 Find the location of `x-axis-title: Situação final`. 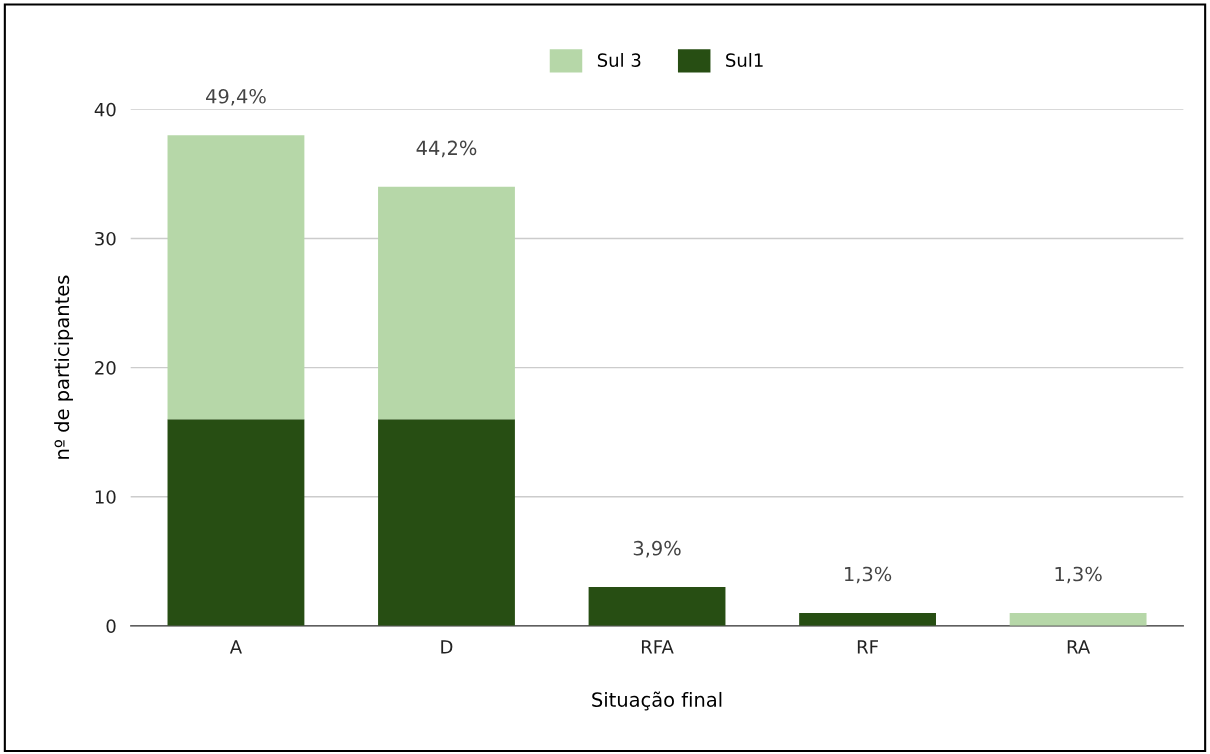

x-axis-title: Situação final is located at coordinates (657, 701).